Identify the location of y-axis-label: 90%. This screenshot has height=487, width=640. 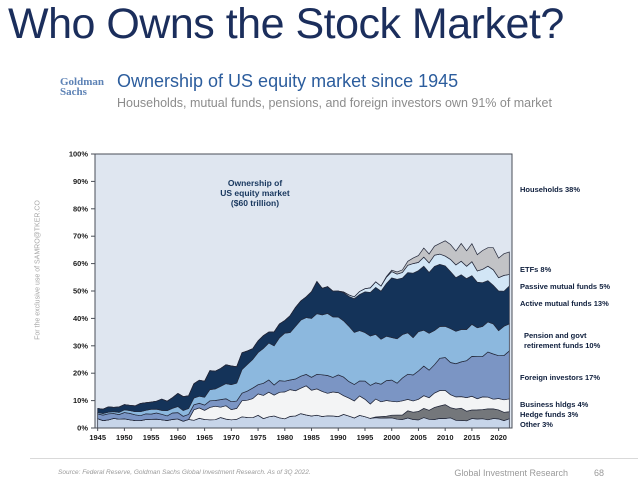
(80, 181).